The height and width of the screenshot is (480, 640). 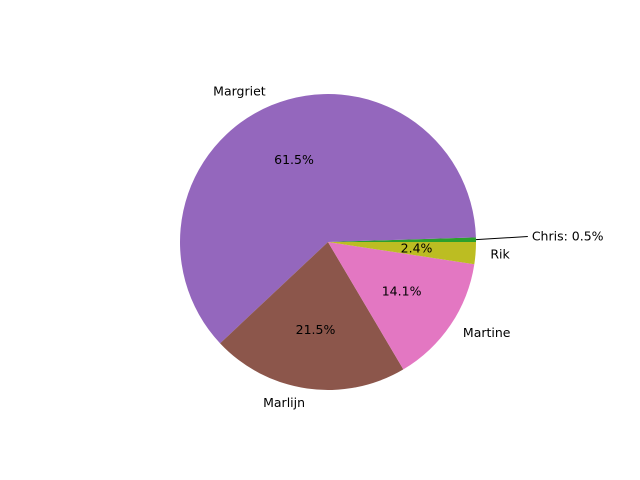 I want to click on callout-label-chris: Chris: 0.5%, so click(x=568, y=235).